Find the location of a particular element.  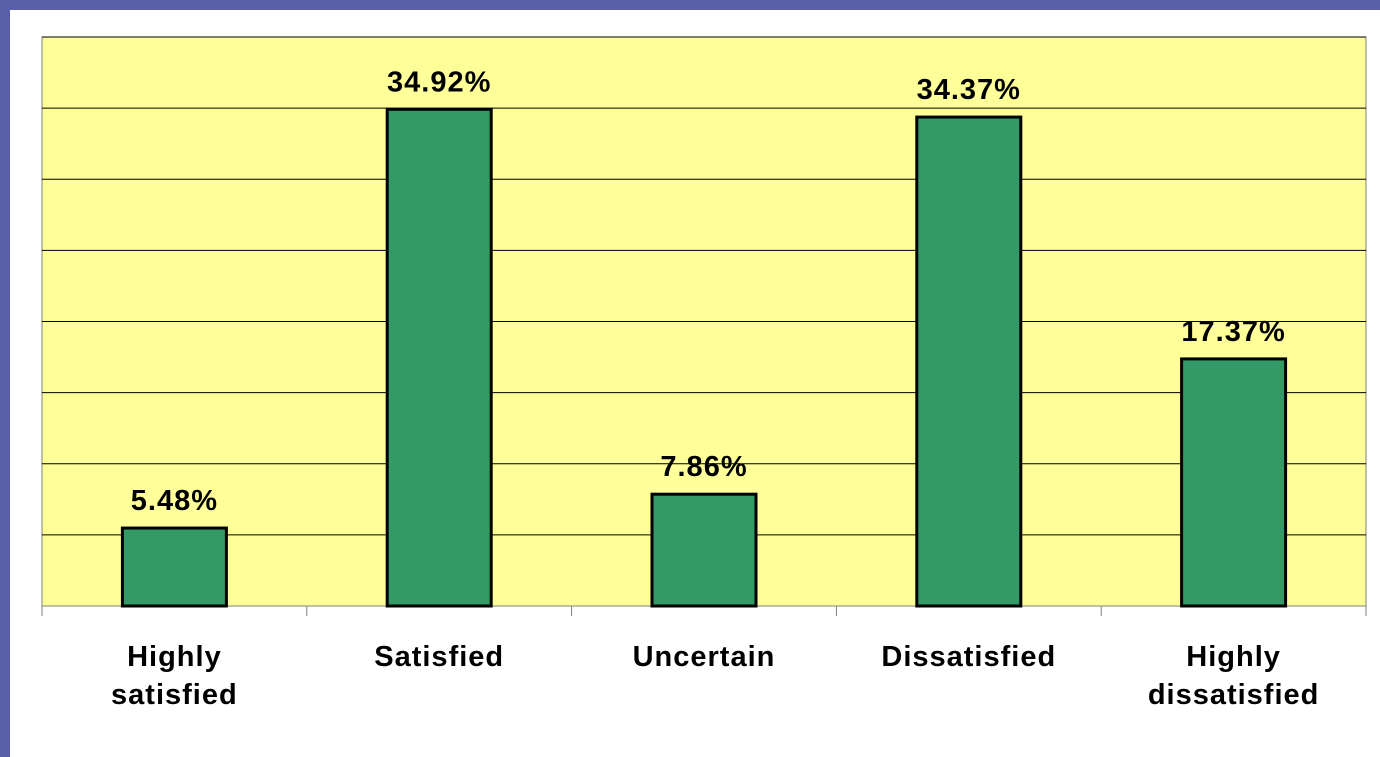

x-tick-label: Highly satisfied is located at coordinates (174, 676).